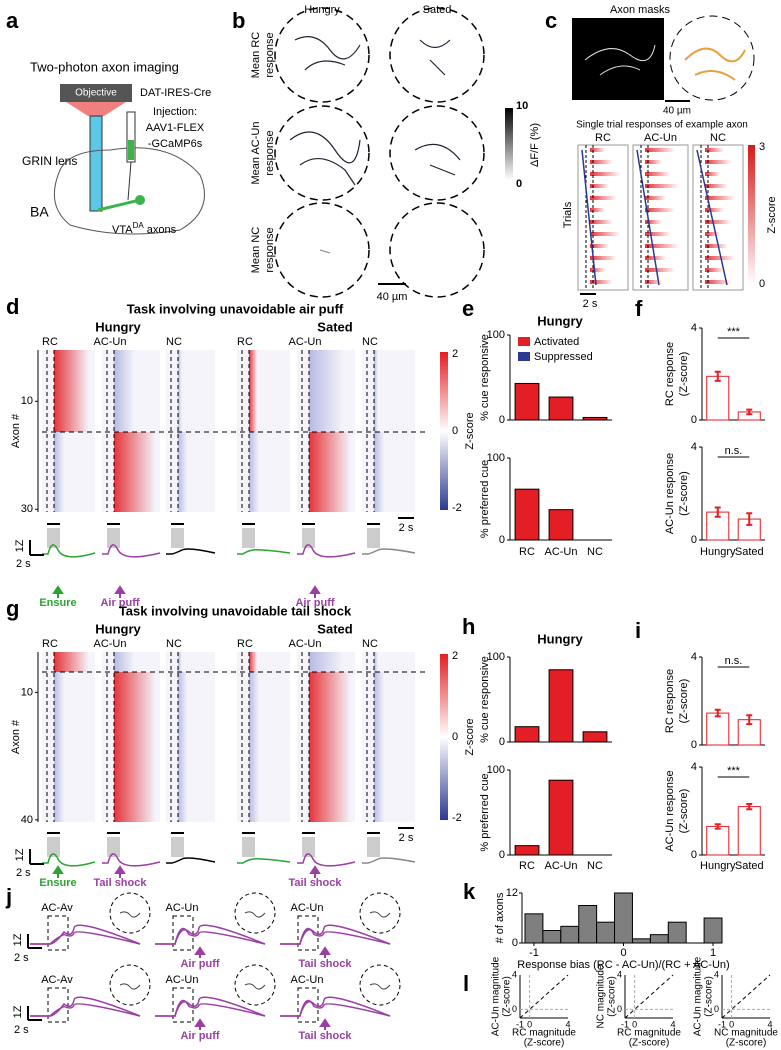  I want to click on inset-axon, so click(255, 914).